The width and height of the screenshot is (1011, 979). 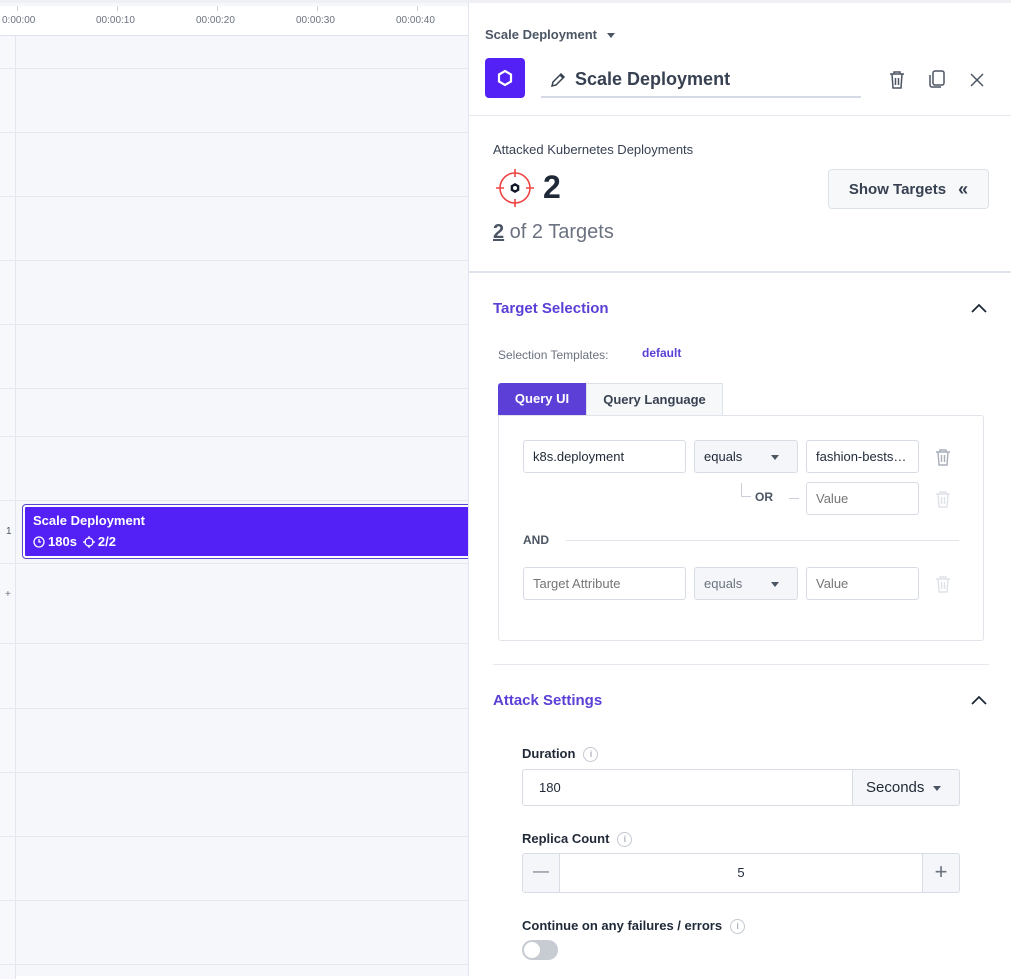 I want to click on continue-on-failure-label: Continue on any failures / errors, so click(x=622, y=925).